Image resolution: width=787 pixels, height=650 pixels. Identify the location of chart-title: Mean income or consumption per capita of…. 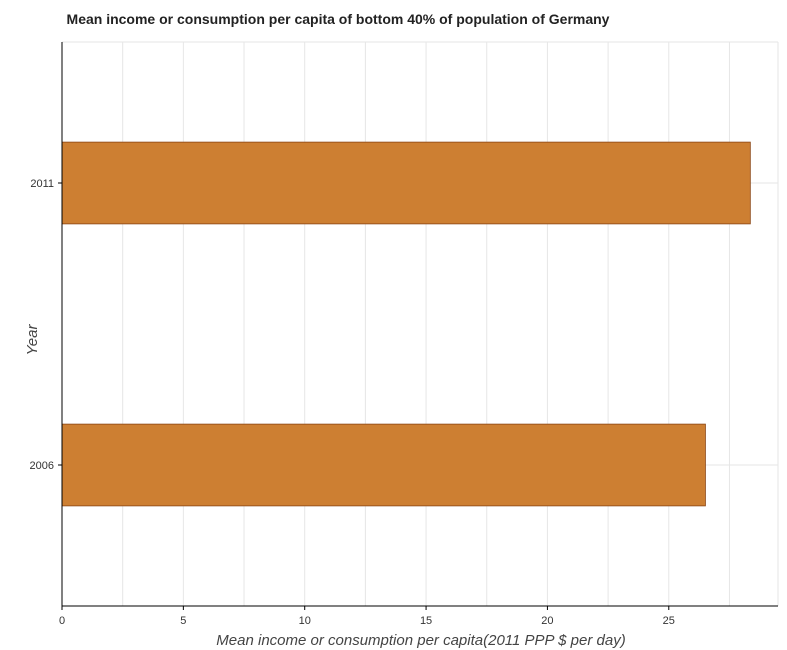
(338, 19).